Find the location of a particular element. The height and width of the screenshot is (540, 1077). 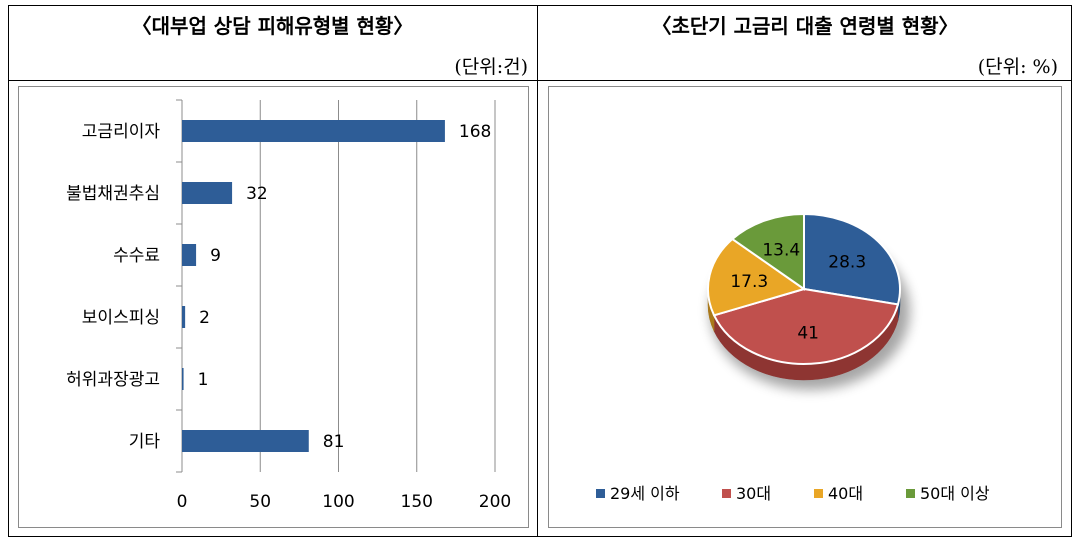

x-tick-label: 150 is located at coordinates (417, 502).